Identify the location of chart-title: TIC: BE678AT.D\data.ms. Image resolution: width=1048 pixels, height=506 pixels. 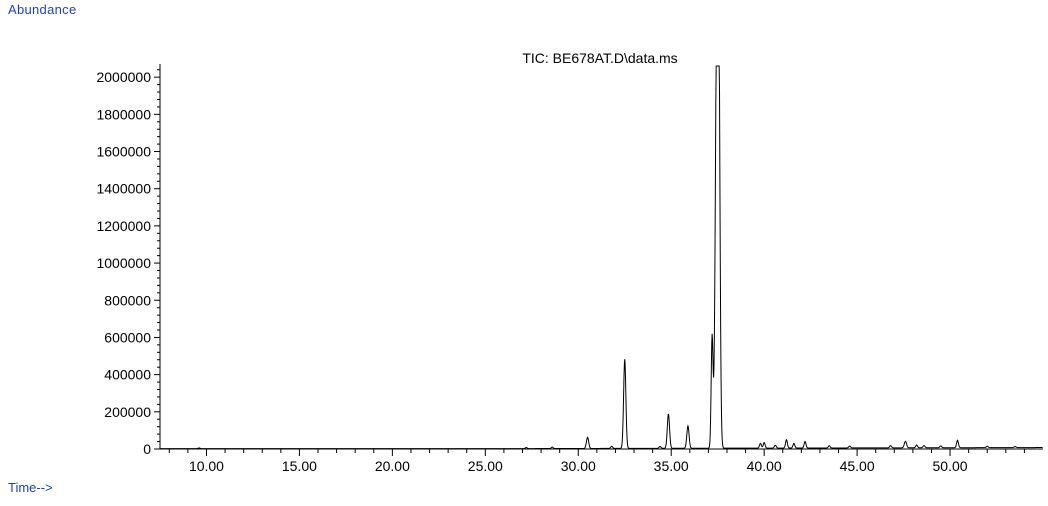
(599, 58).